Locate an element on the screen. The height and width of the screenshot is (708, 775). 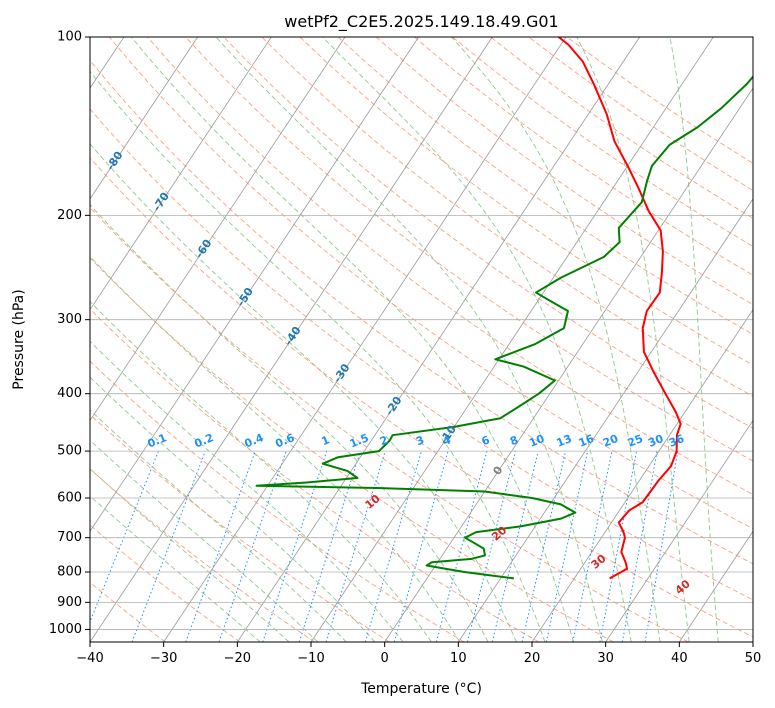
mixing-ratio-label: 36 is located at coordinates (676, 441).